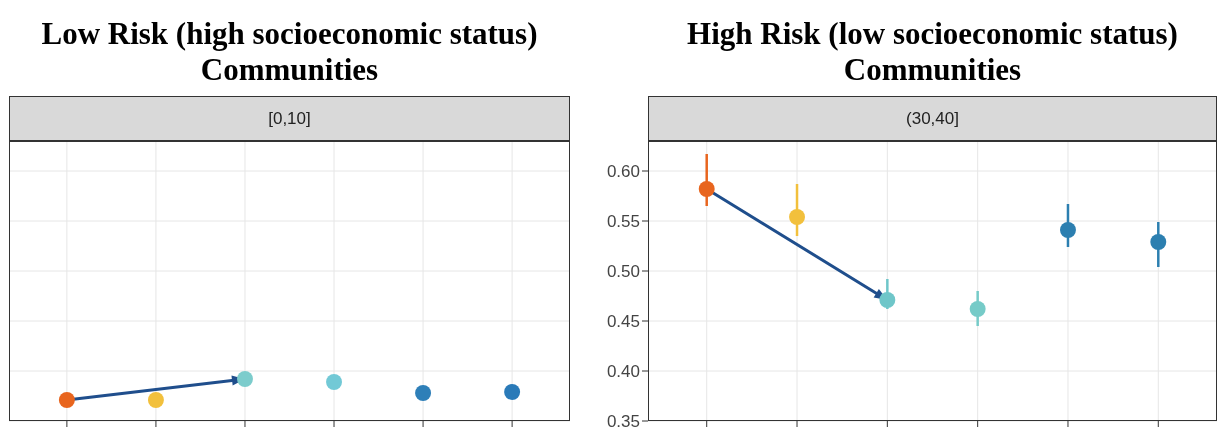  Describe the element at coordinates (623, 322) in the screenshot. I see `y-tick-label: 0.45` at that location.